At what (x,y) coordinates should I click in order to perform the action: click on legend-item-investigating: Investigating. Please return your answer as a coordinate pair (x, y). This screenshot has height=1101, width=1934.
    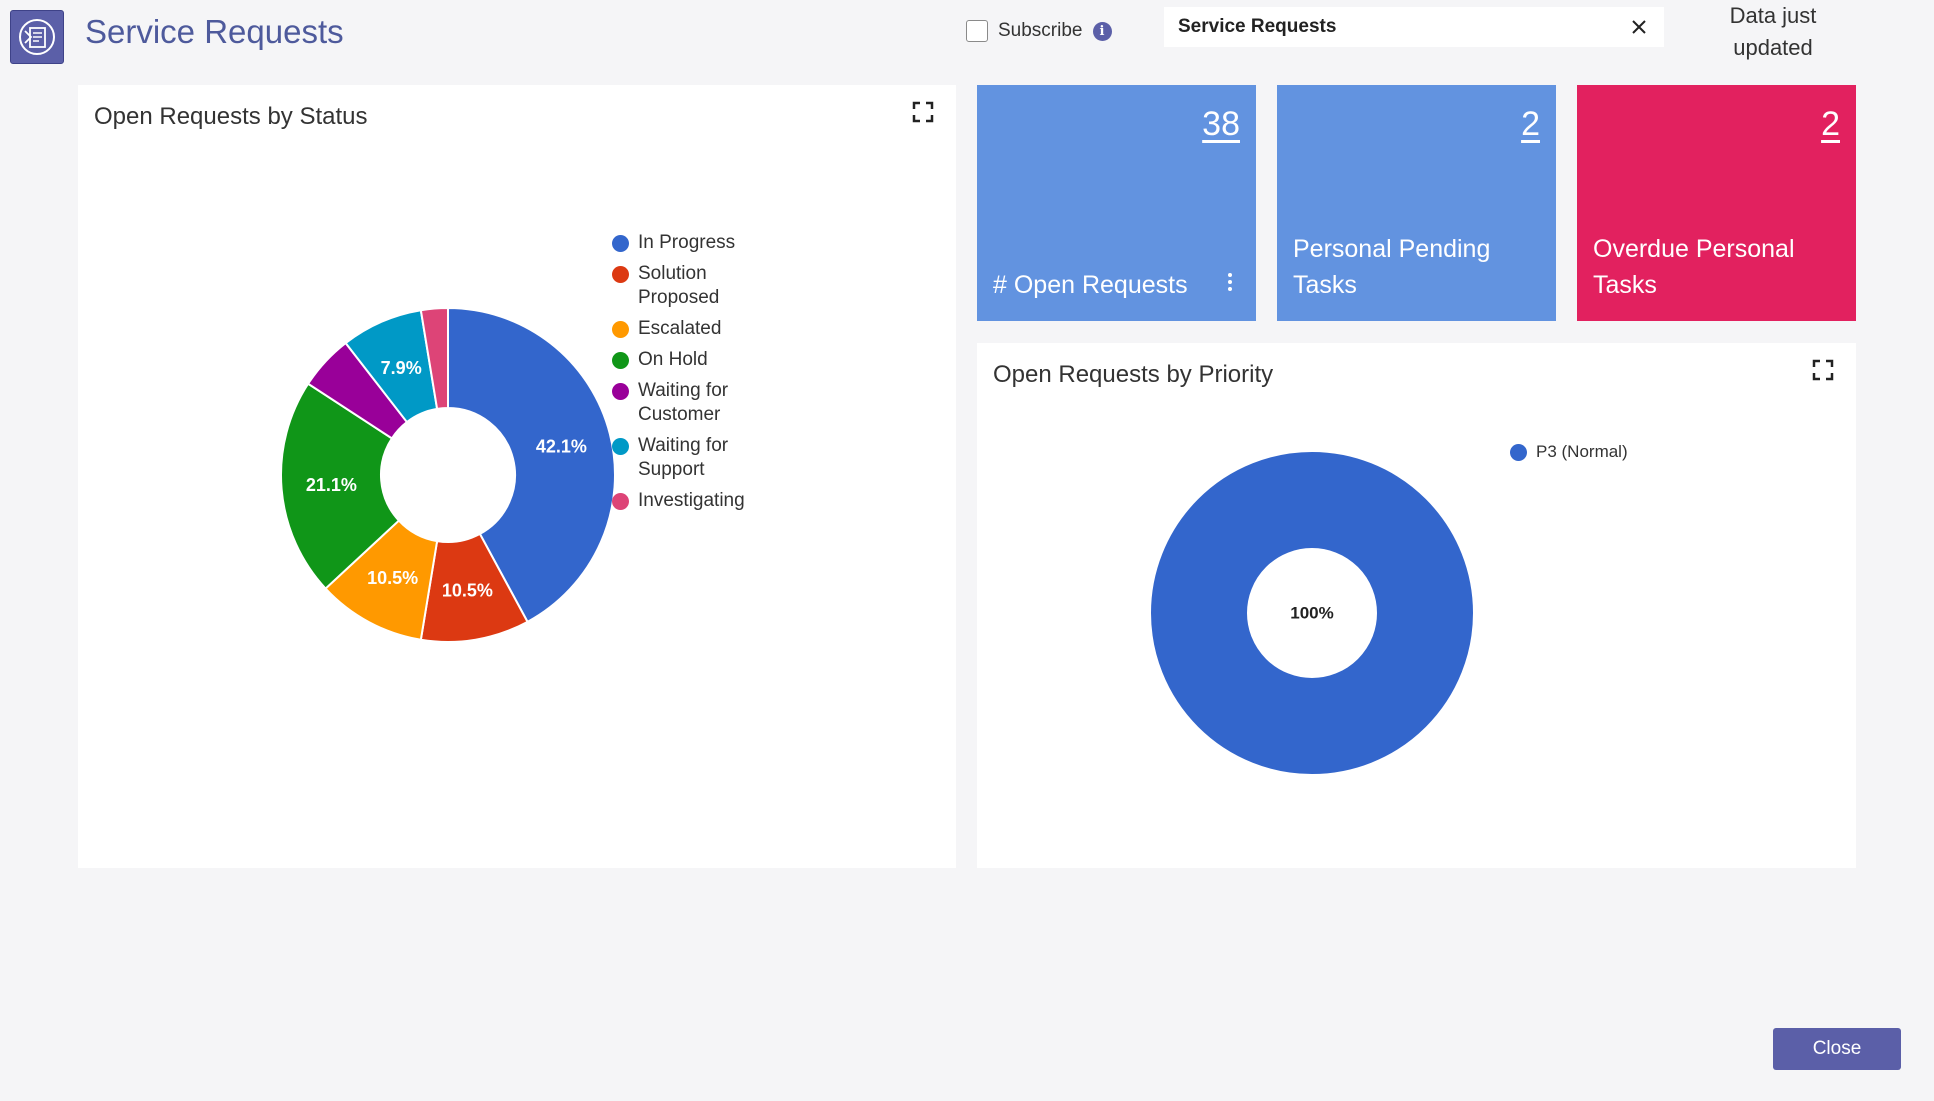
    Looking at the image, I should click on (685, 501).